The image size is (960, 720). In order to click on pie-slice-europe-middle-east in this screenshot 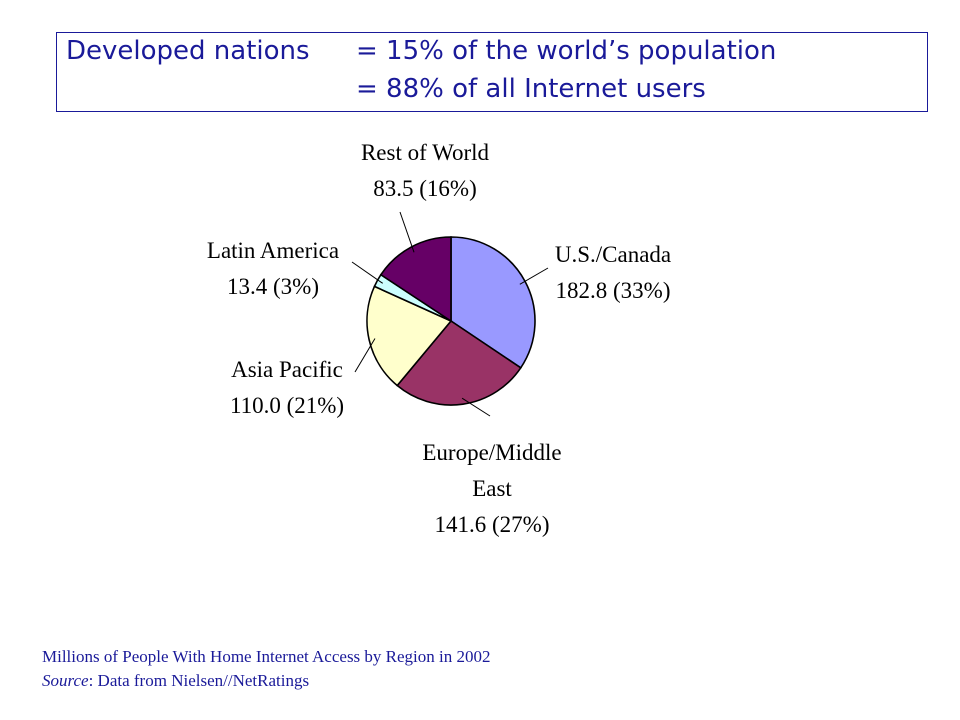, I will do `click(459, 362)`.